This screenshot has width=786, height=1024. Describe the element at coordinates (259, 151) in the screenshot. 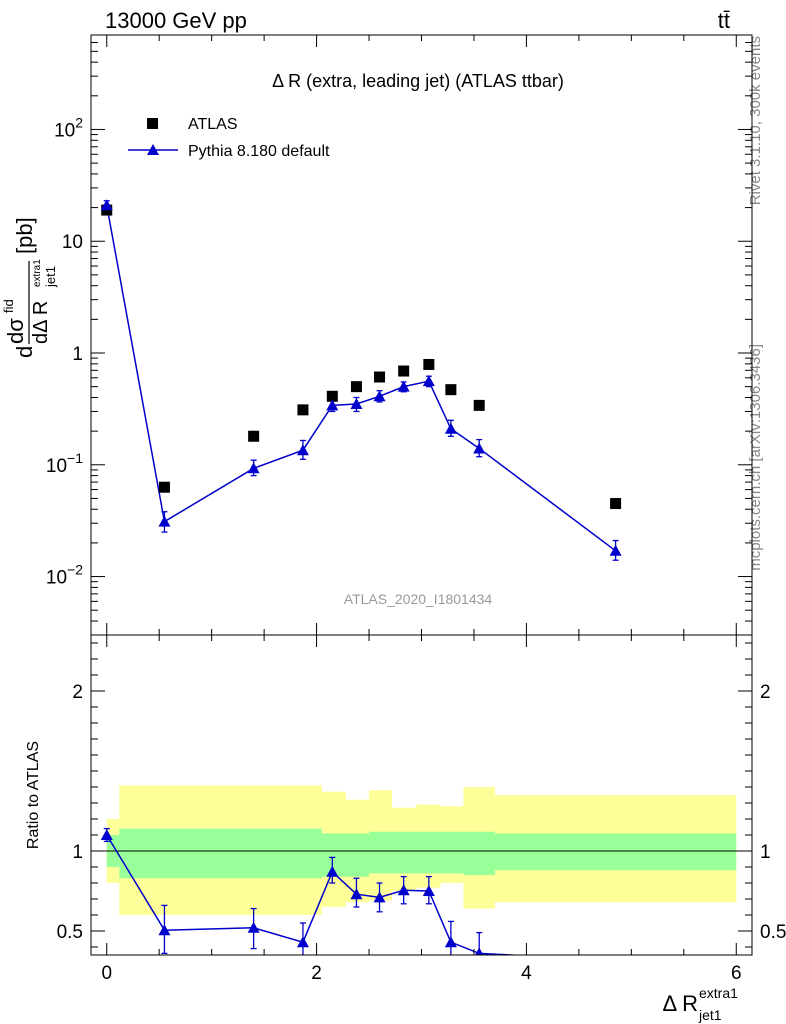

I see `legend-label-pythia: Pythia 8.180 default` at that location.